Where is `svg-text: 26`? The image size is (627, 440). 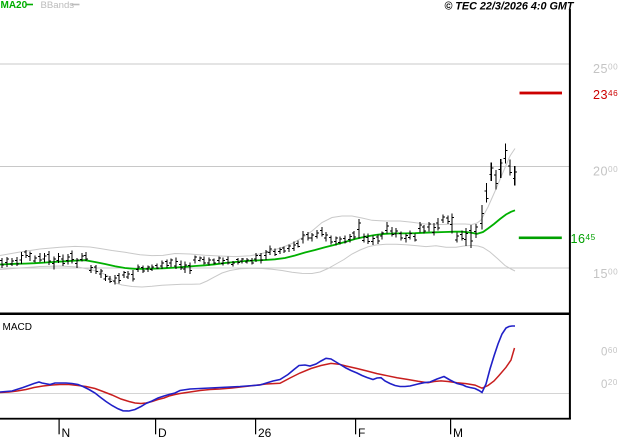 svg-text: 26 is located at coordinates (265, 433).